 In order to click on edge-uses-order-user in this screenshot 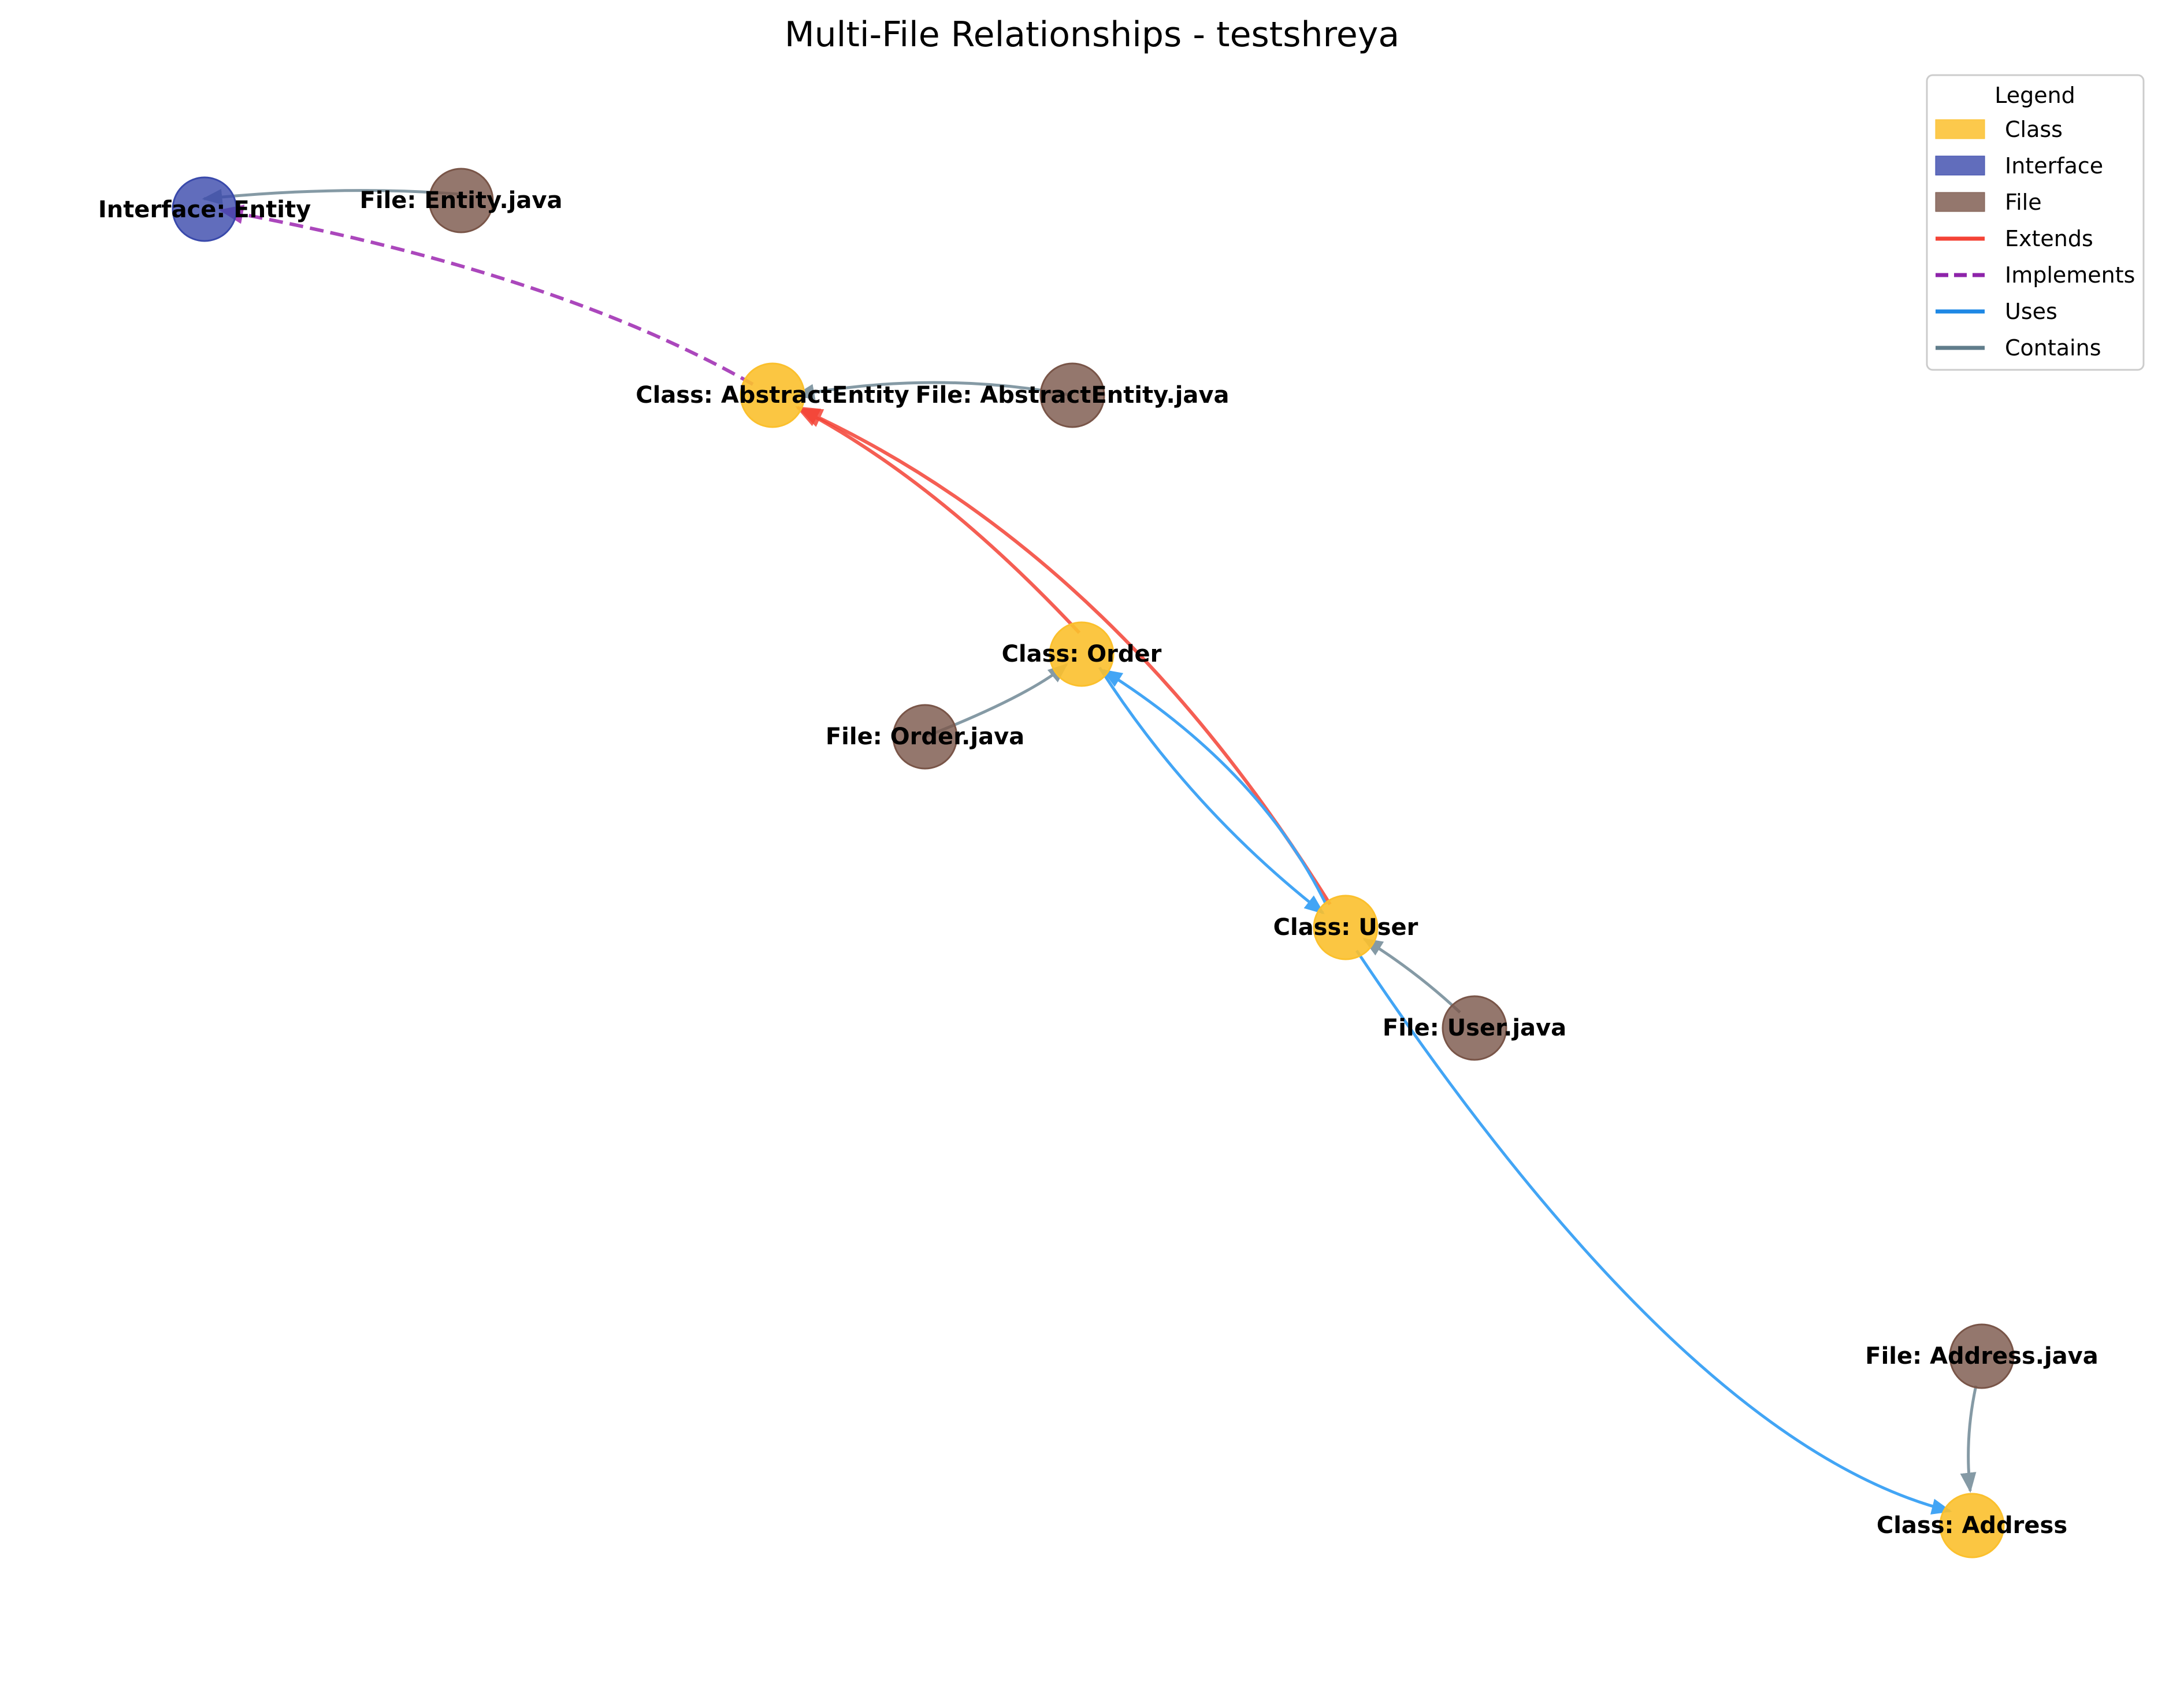, I will do `click(1211, 791)`.